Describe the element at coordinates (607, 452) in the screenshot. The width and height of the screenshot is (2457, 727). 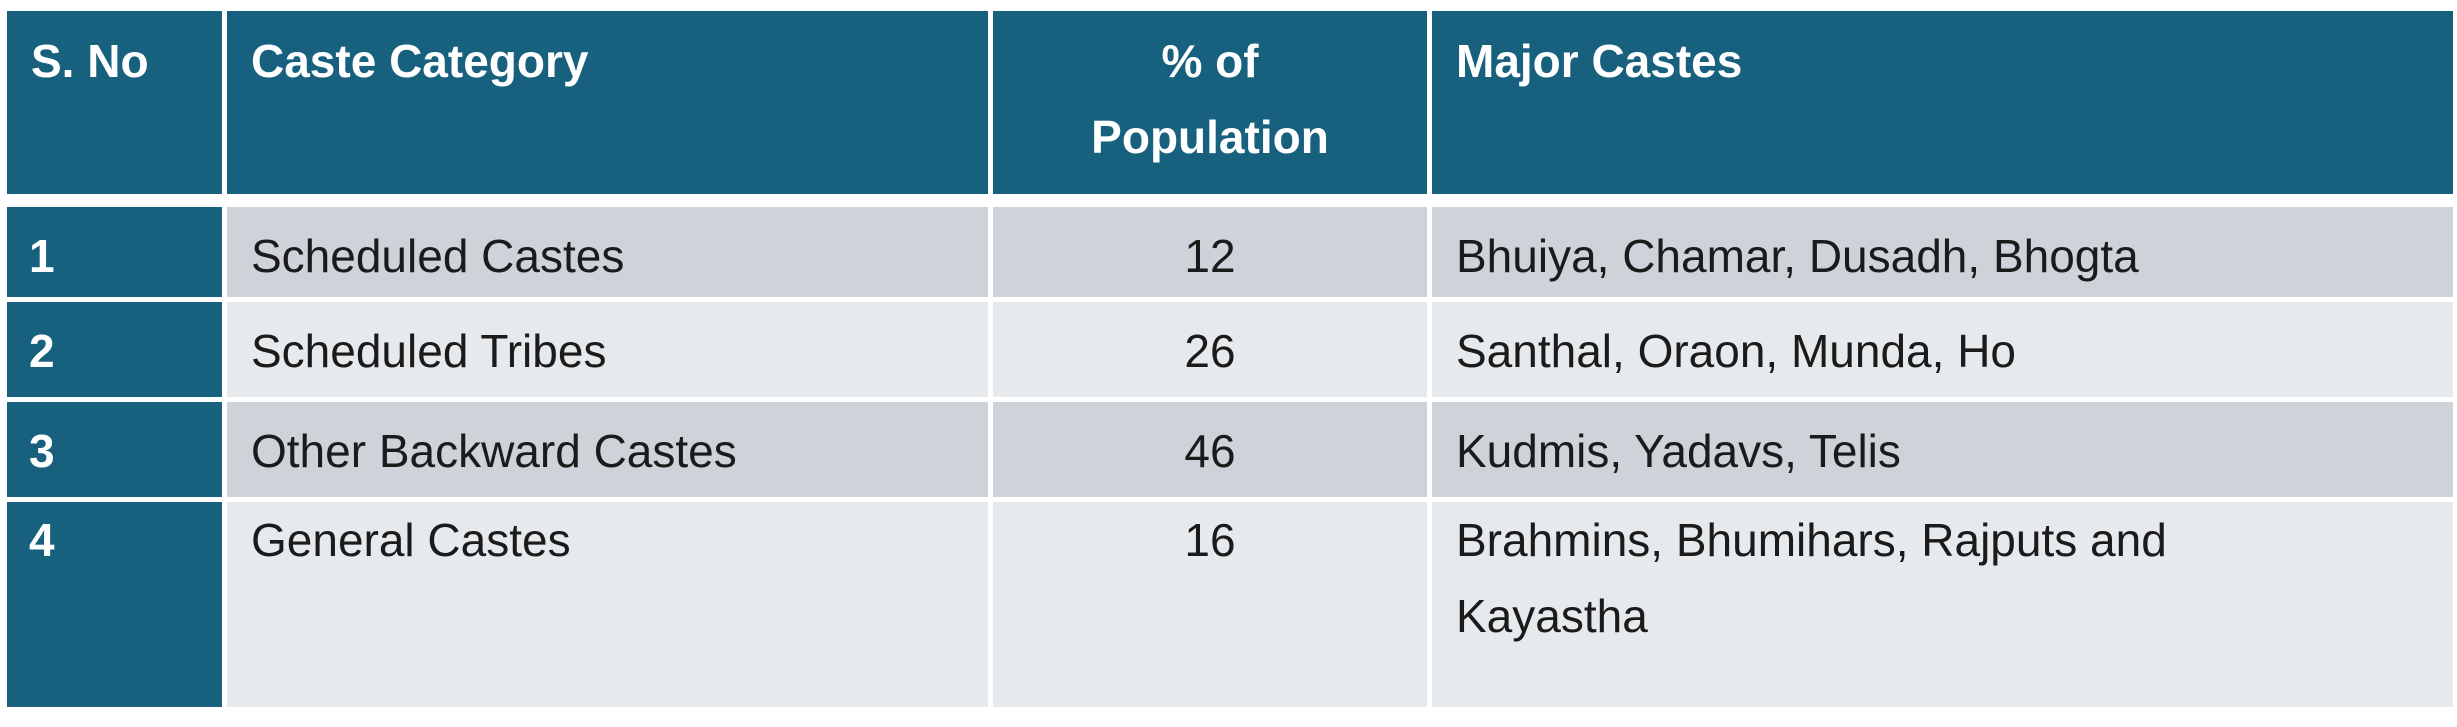
I see `cell-caste-category: Other Backward Castes` at that location.